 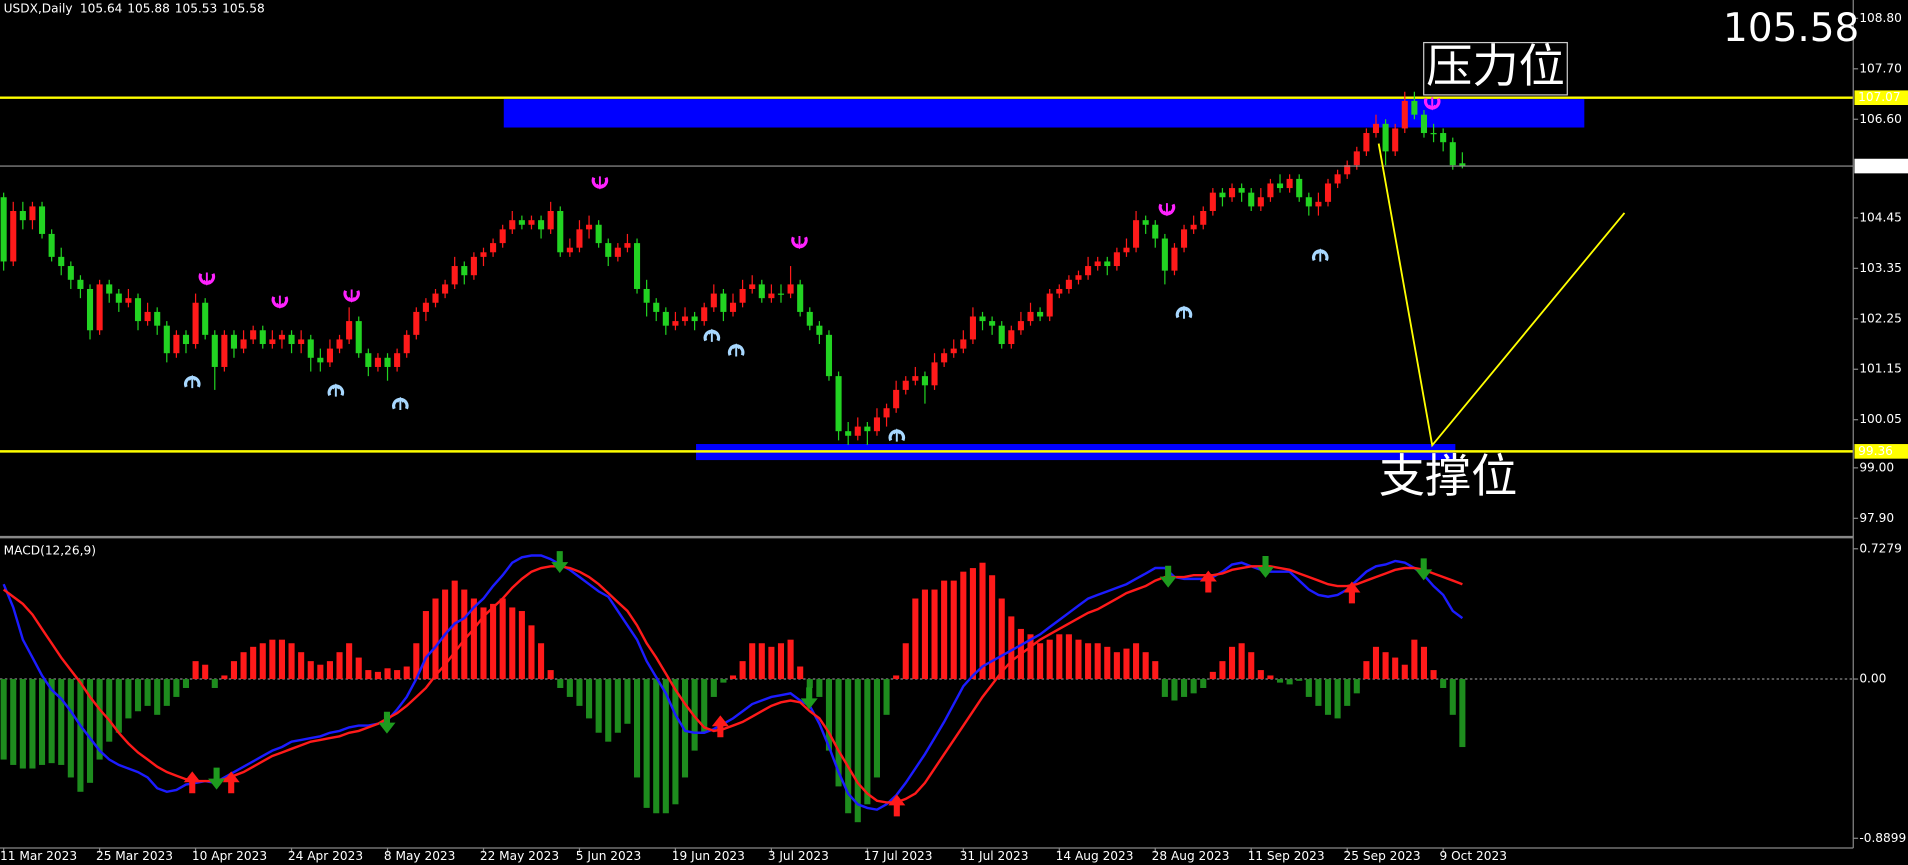 I want to click on x-tick-label: 11 Mar 2023, so click(x=38, y=856).